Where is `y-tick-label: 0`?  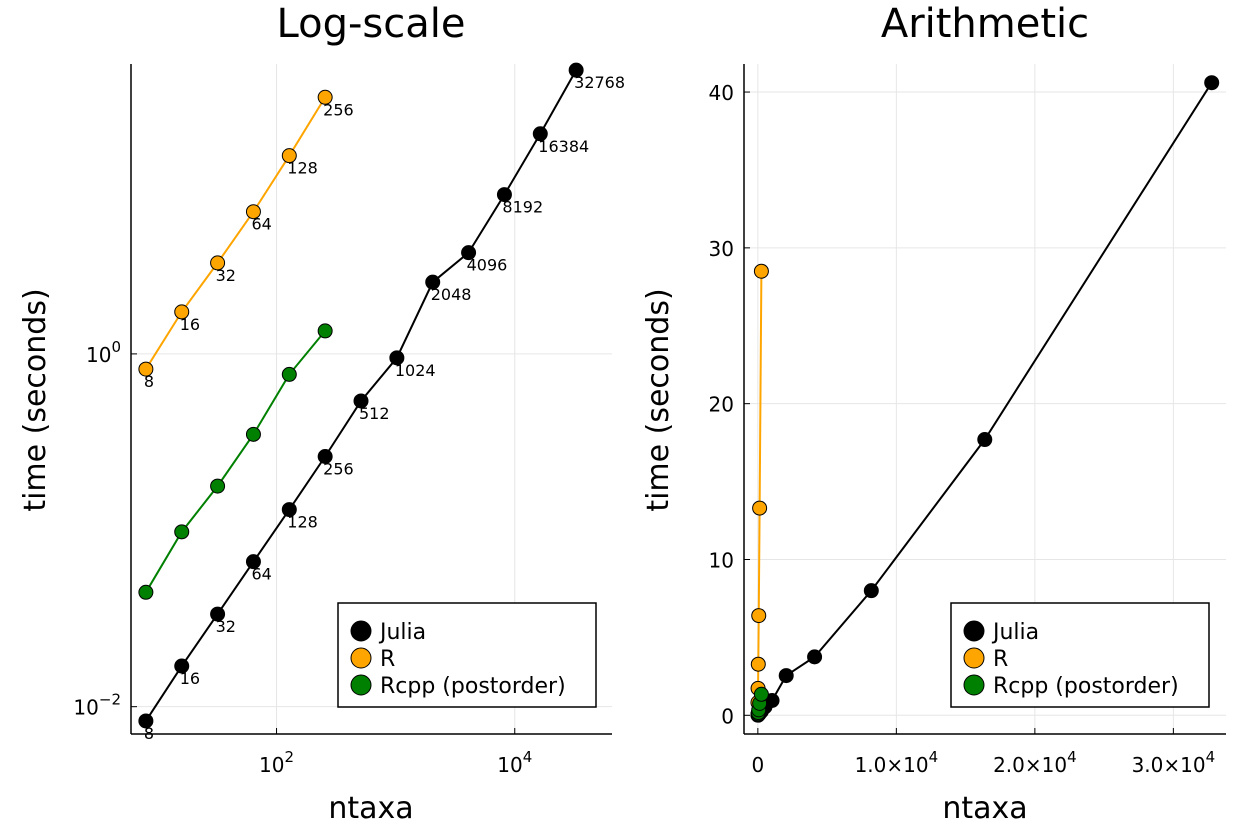
y-tick-label: 0 is located at coordinates (727, 716).